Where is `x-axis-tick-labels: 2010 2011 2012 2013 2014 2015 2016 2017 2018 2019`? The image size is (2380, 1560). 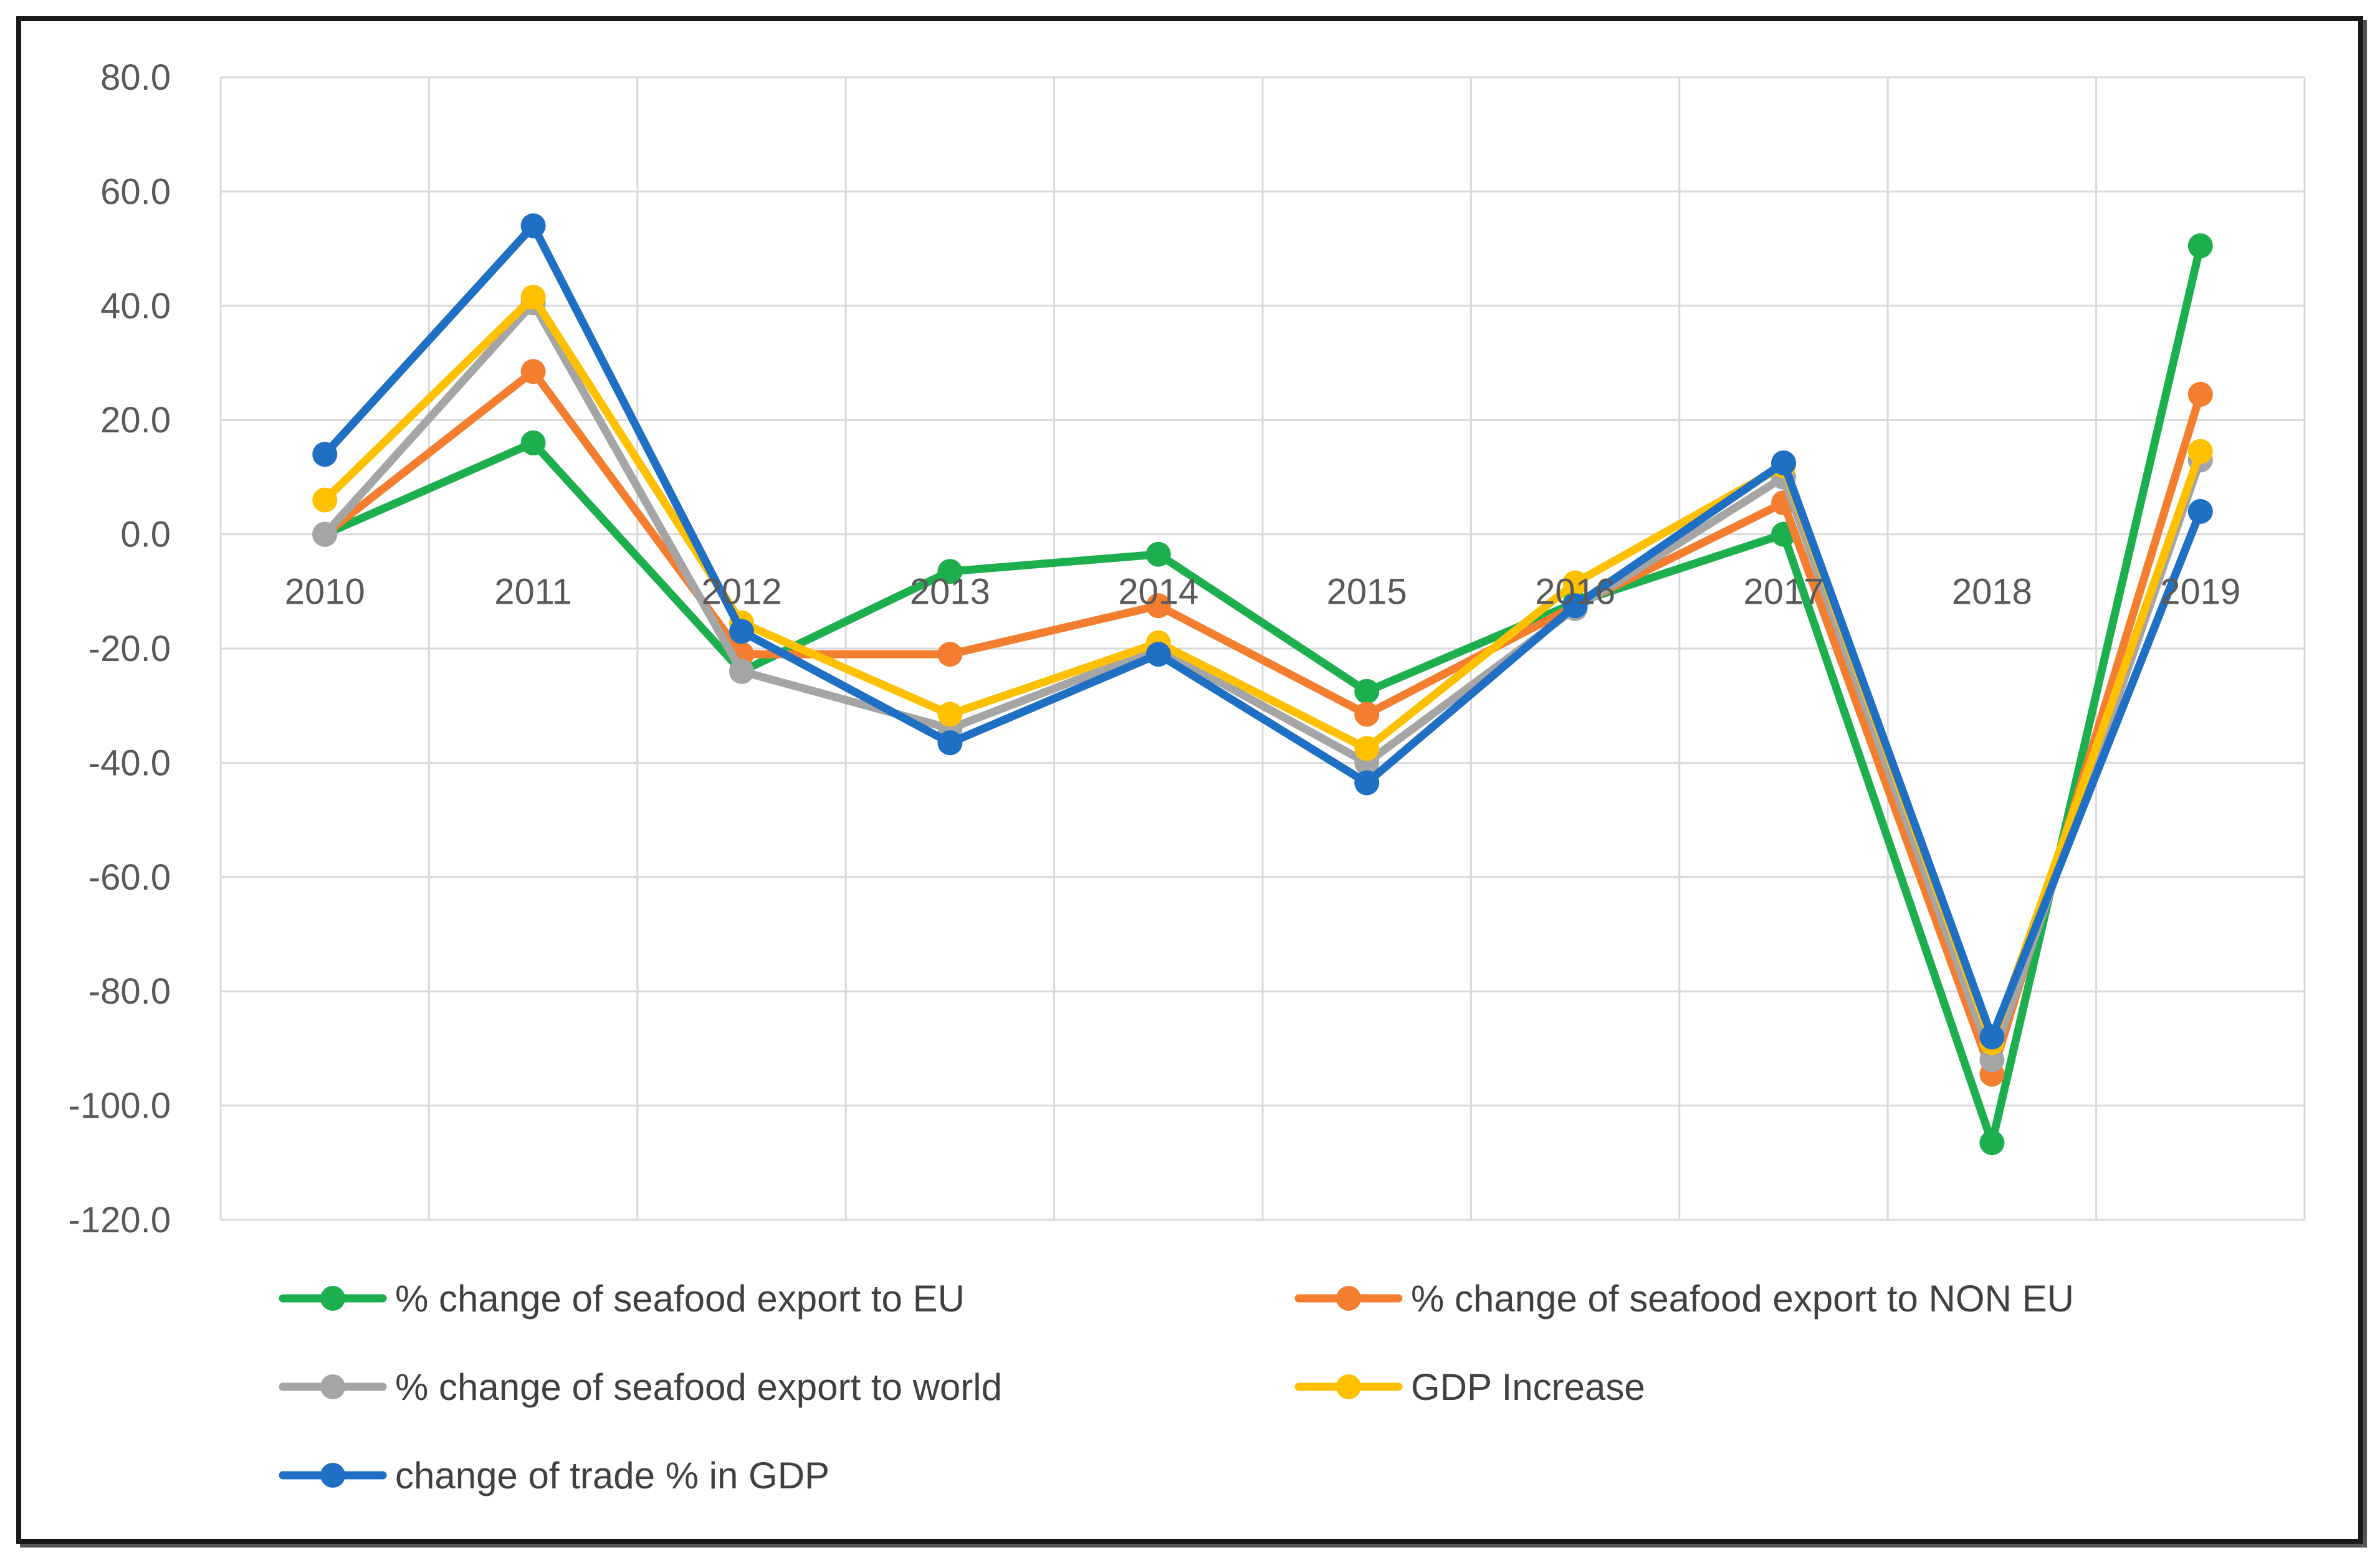
x-axis-tick-labels: 2010 2011 2012 2013 2014 2015 2016 2017 2018 2019 is located at coordinates (1263, 592).